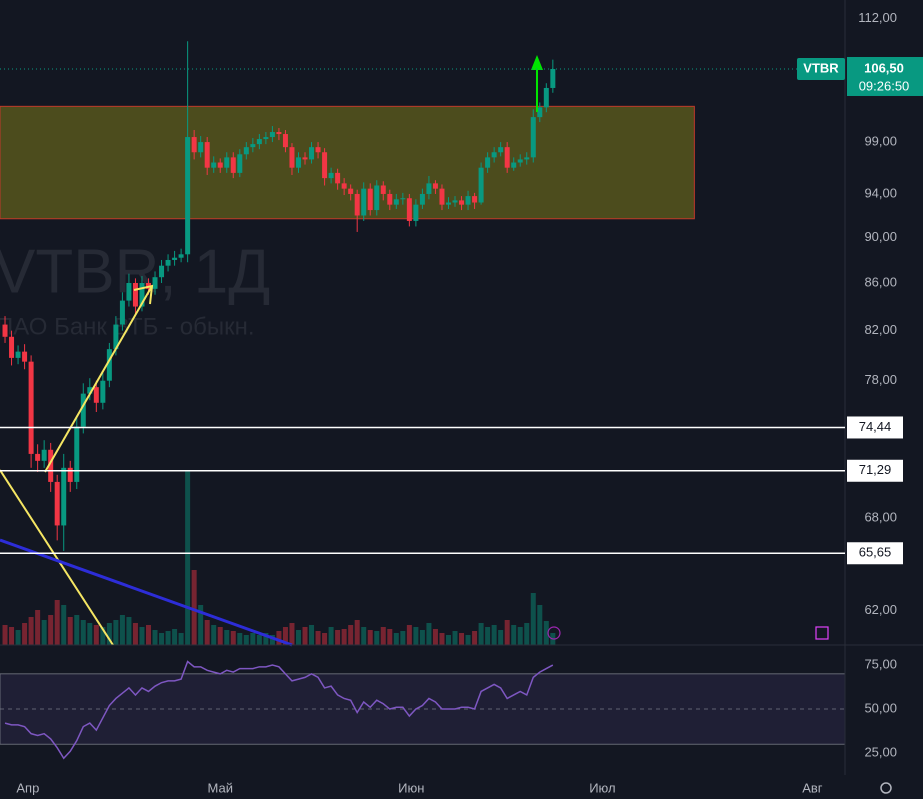 Image resolution: width=923 pixels, height=799 pixels. Describe the element at coordinates (143, 294) in the screenshot. I see `arrow-head` at that location.